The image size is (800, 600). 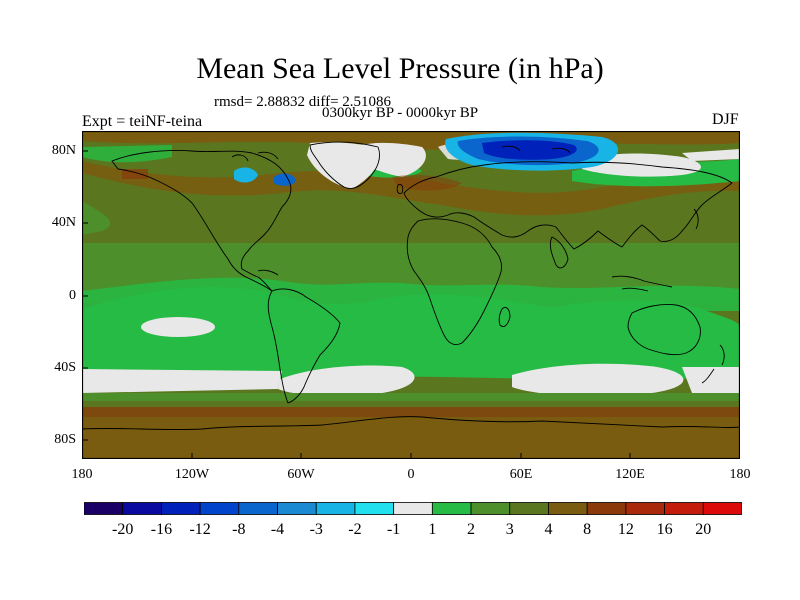 What do you see at coordinates (304, 346) in the screenshot?
I see `coast-south-america` at bounding box center [304, 346].